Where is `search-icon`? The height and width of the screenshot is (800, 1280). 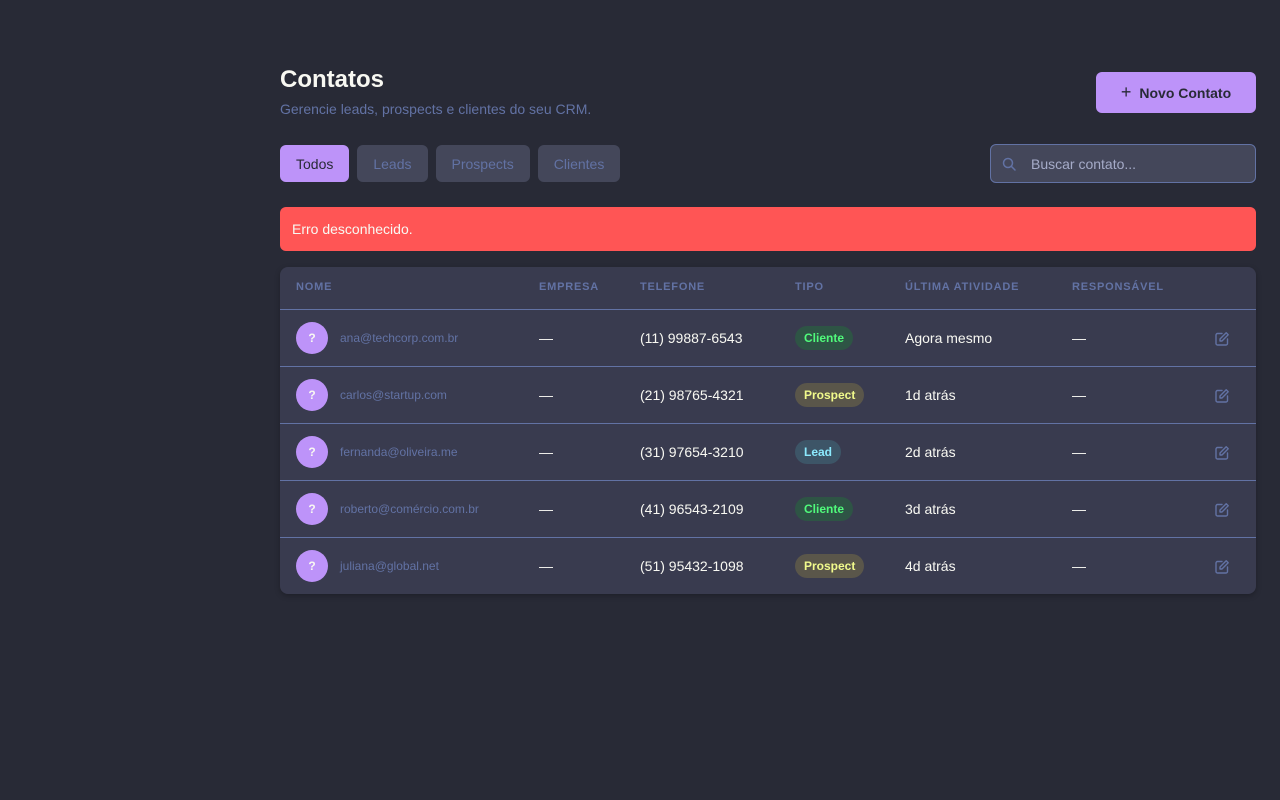 search-icon is located at coordinates (1009, 164).